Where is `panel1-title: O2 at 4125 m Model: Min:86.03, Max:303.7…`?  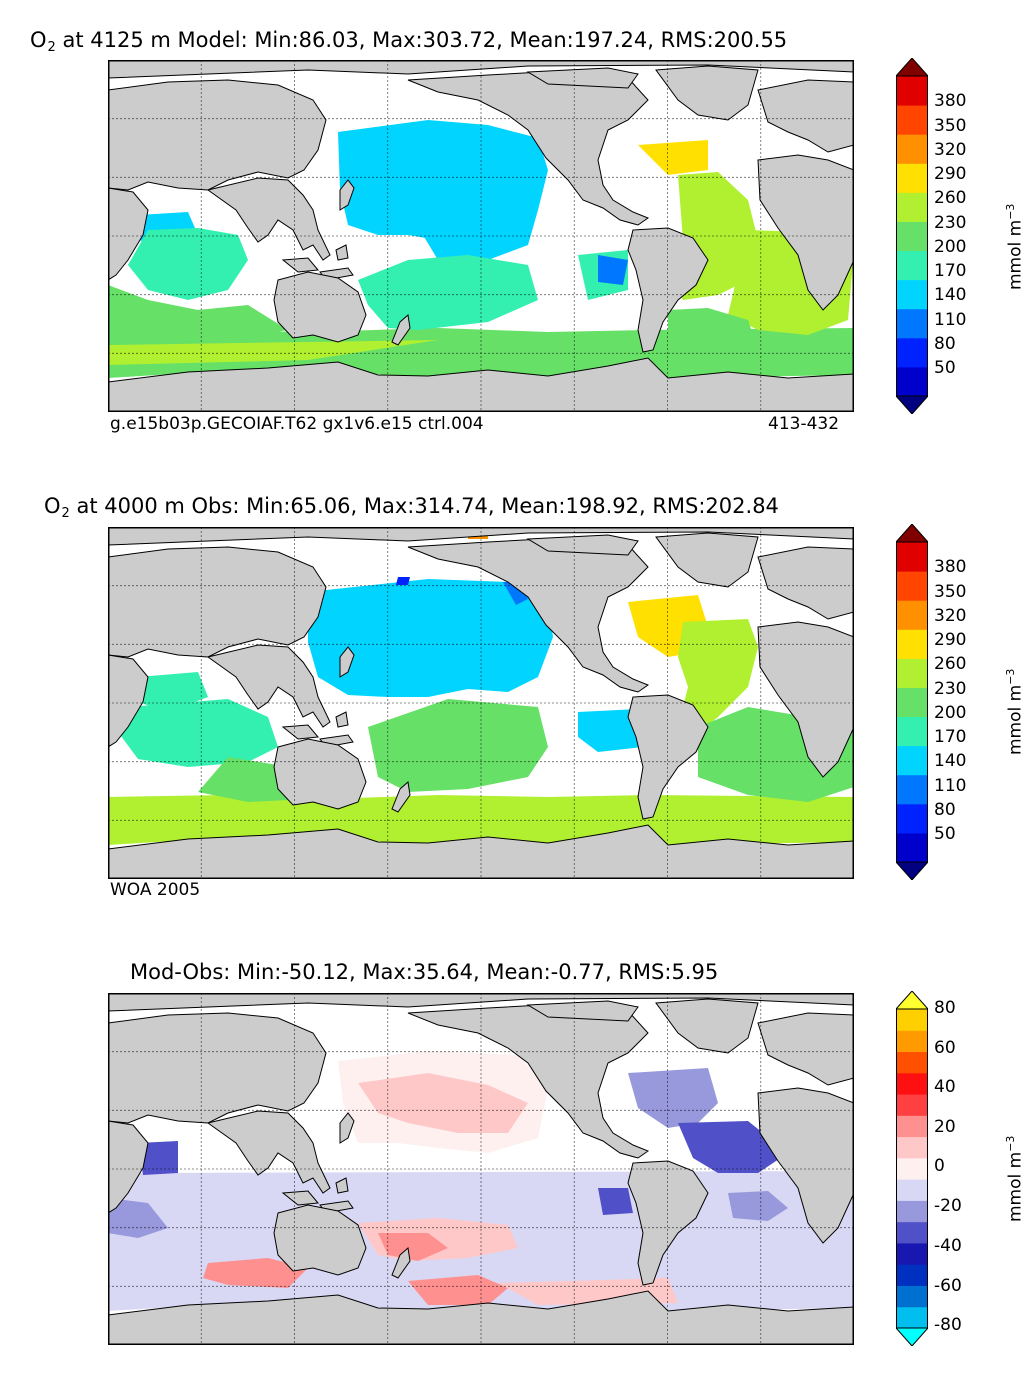
panel1-title: O2 at 4125 m Model: Min:86.03, Max:303.7… is located at coordinates (409, 41).